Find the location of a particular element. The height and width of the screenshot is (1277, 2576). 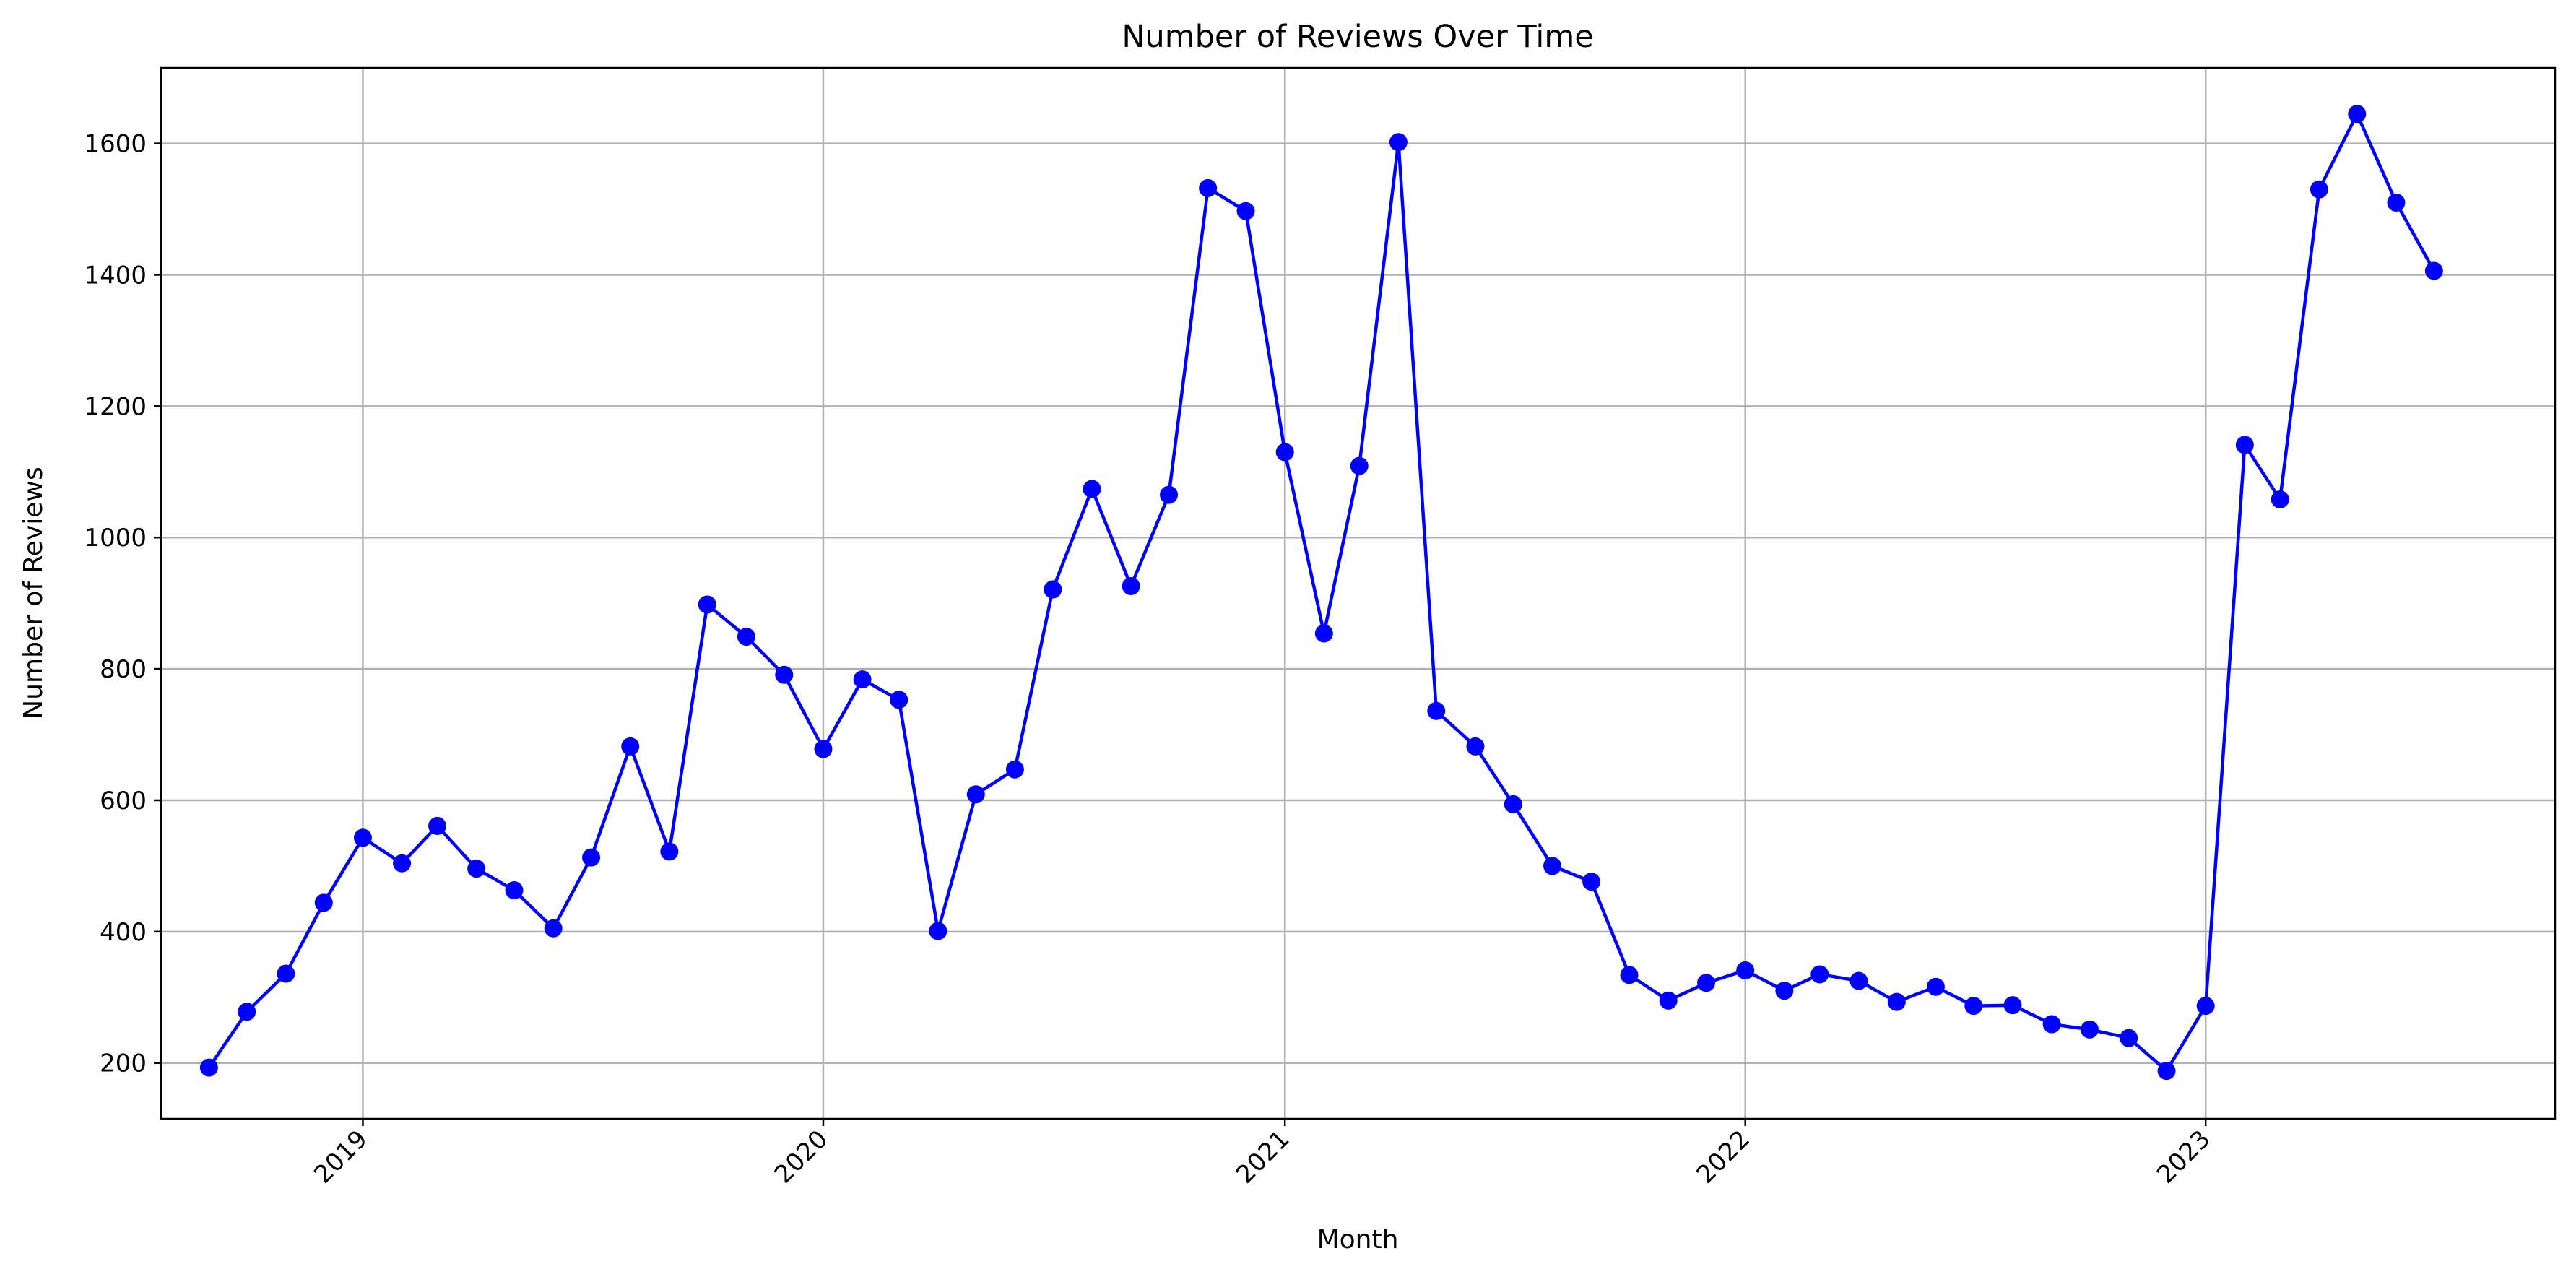

x-tick-label: 2022 is located at coordinates (1723, 1157).